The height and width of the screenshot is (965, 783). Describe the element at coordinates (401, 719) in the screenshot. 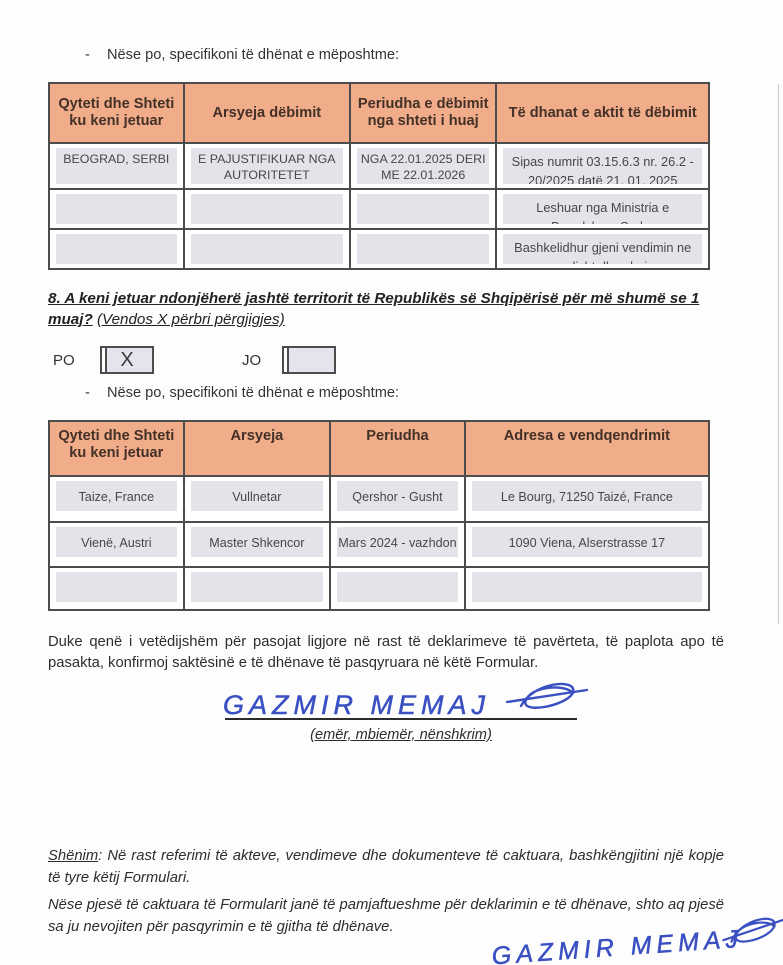

I see `signature-line` at that location.